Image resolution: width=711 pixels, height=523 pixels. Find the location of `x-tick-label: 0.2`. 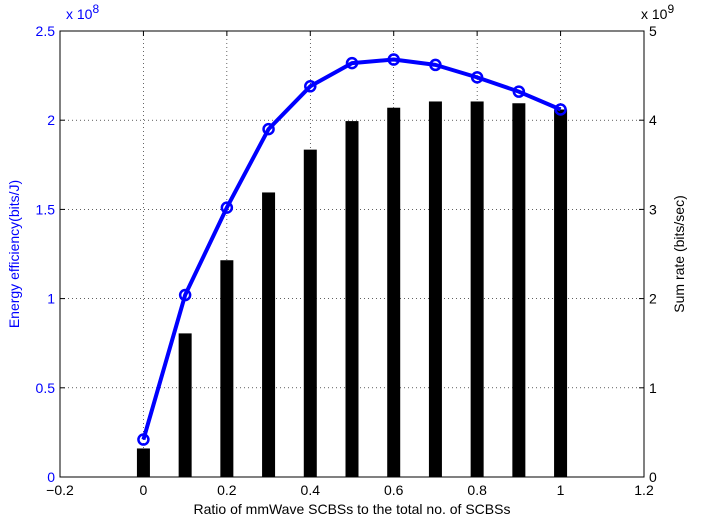

x-tick-label: 0.2 is located at coordinates (227, 490).